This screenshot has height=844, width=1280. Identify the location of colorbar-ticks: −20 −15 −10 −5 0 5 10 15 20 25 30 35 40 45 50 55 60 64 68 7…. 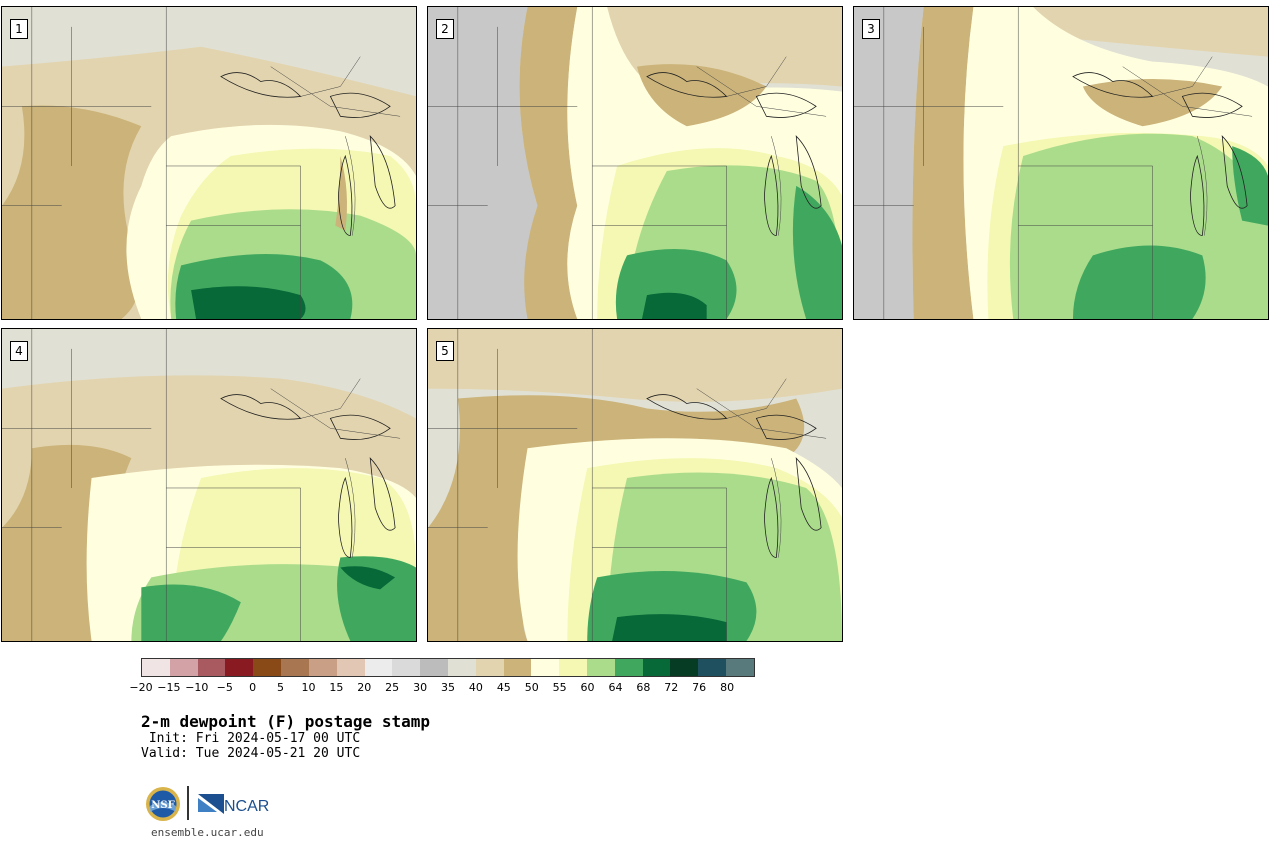
(442, 688).